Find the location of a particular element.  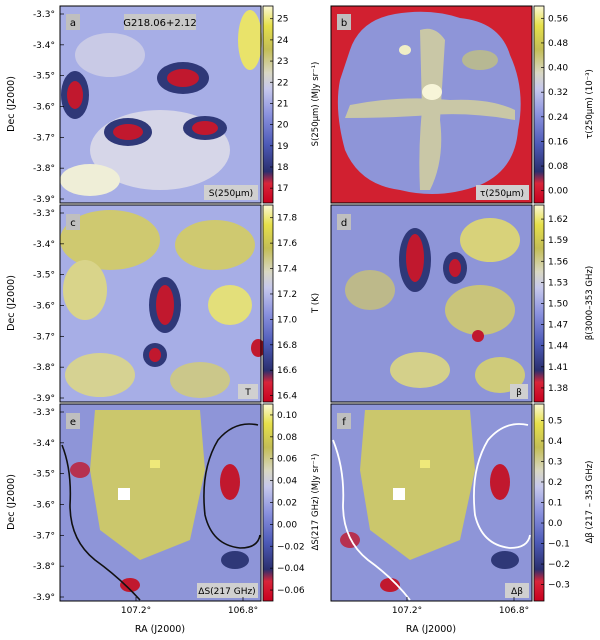

panel-letter-box-f is located at coordinates (344, 421).